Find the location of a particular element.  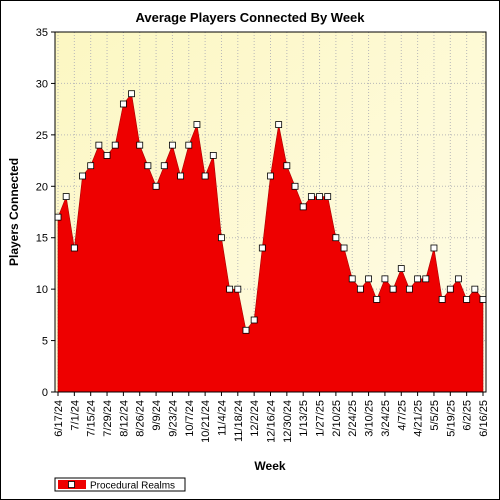

x-tick-label: 12/2/24 is located at coordinates (255, 418).